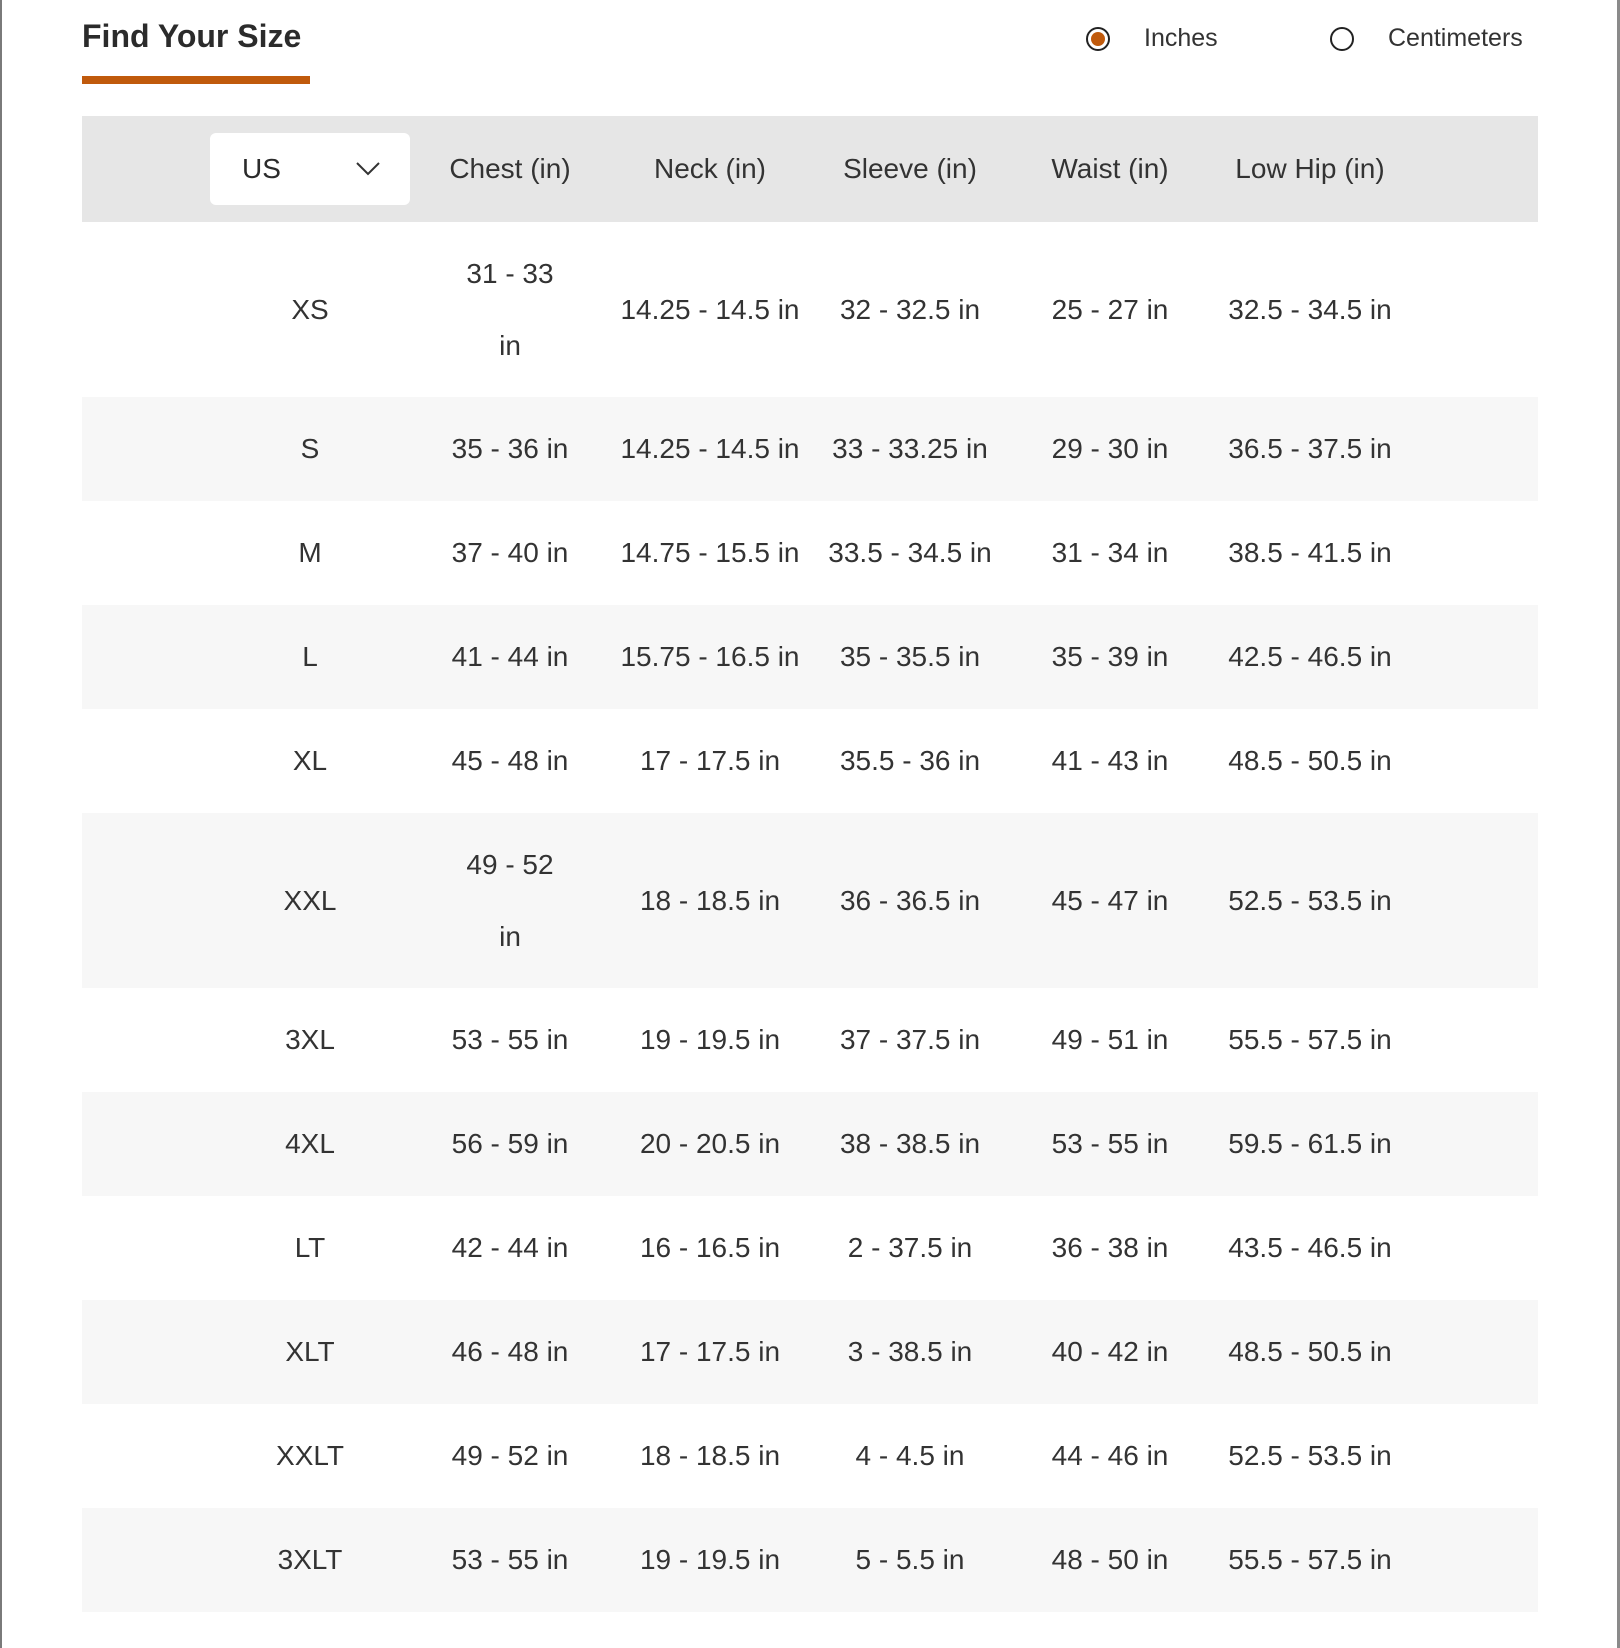 This screenshot has height=1648, width=1620. What do you see at coordinates (510, 1247) in the screenshot?
I see `measurement-cell: 42 - 44 in` at bounding box center [510, 1247].